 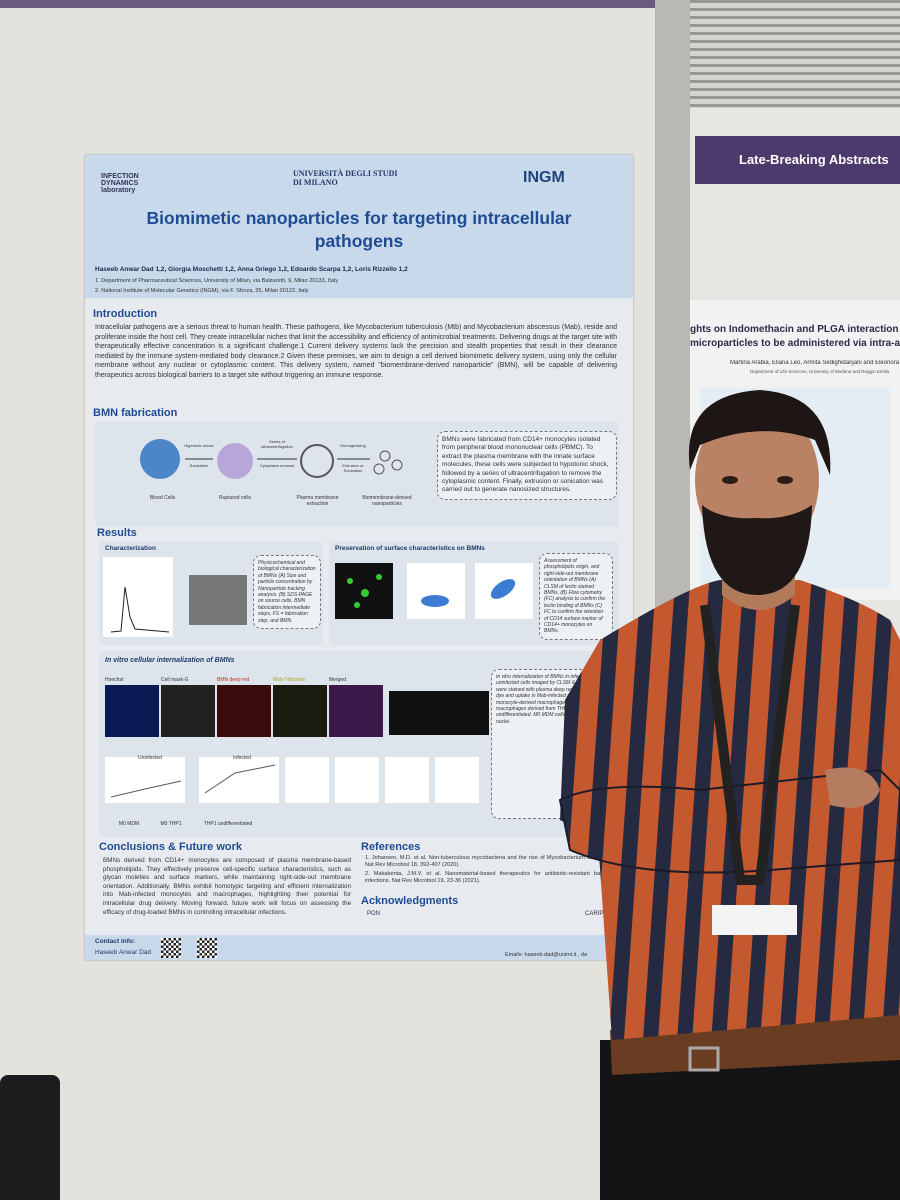 I want to click on banner: Late-Breaking Abstracts, so click(x=797, y=160).